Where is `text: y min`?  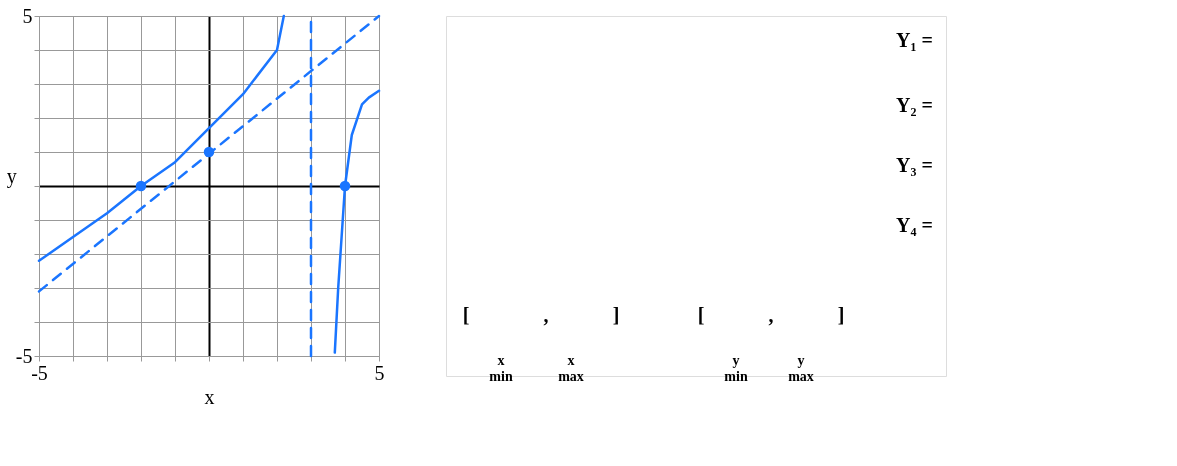
text: y min is located at coordinates (736, 368).